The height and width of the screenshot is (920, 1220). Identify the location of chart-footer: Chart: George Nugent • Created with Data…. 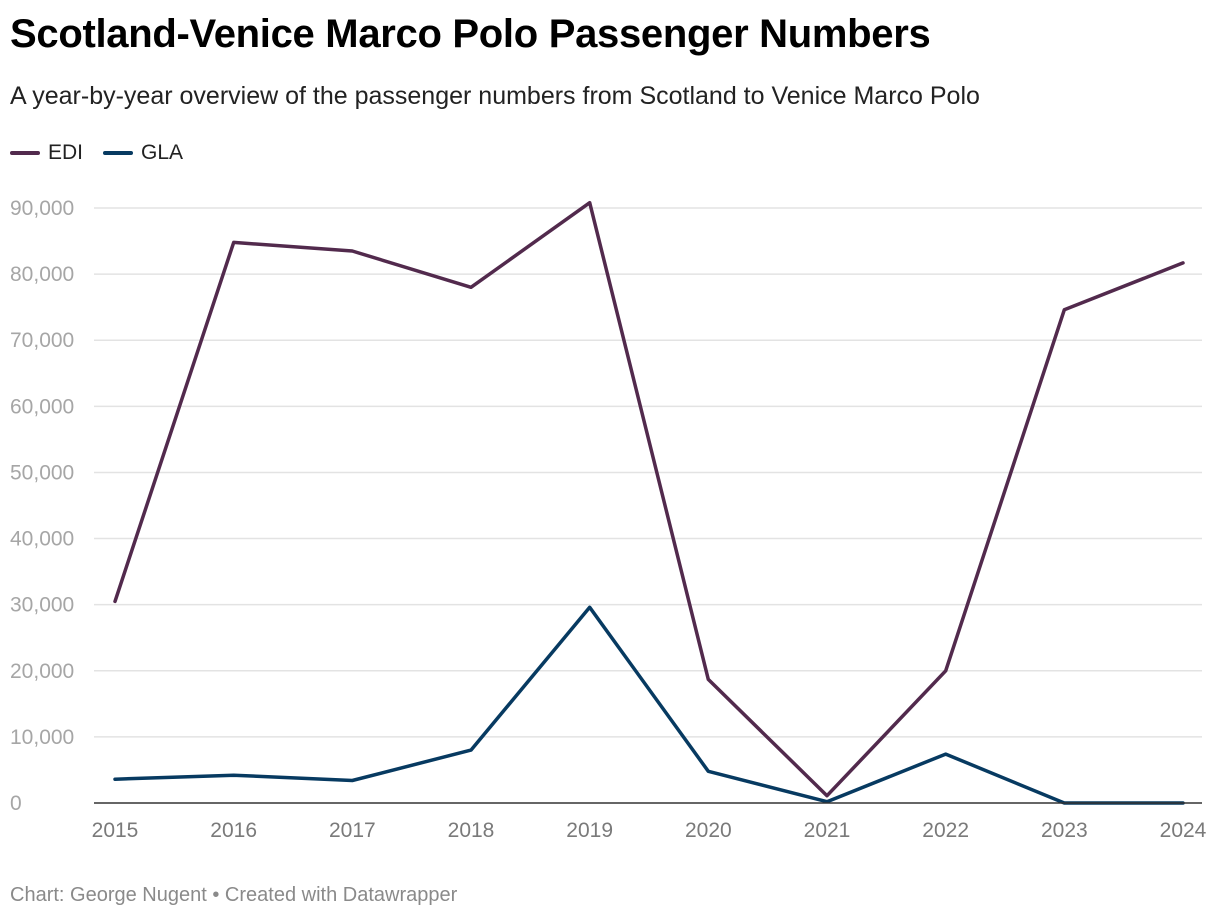
(233, 895).